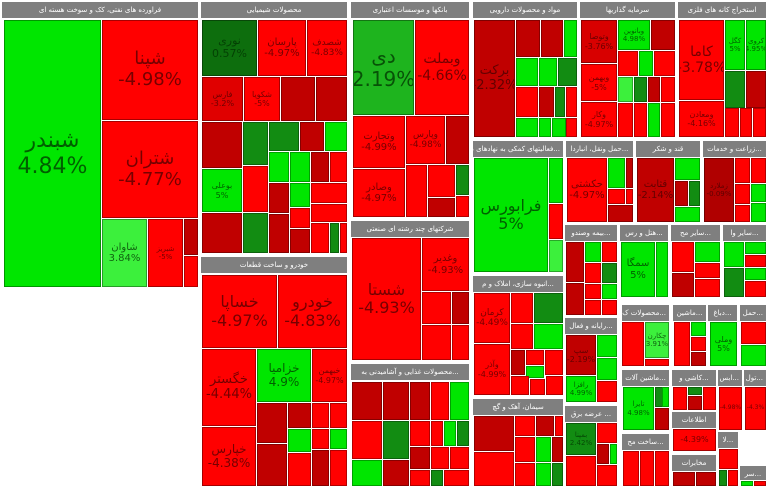 This screenshot has width=768, height=488. What do you see at coordinates (410, 10) in the screenshot?
I see `sector-header: بانکها و موسسات اعتباری` at bounding box center [410, 10].